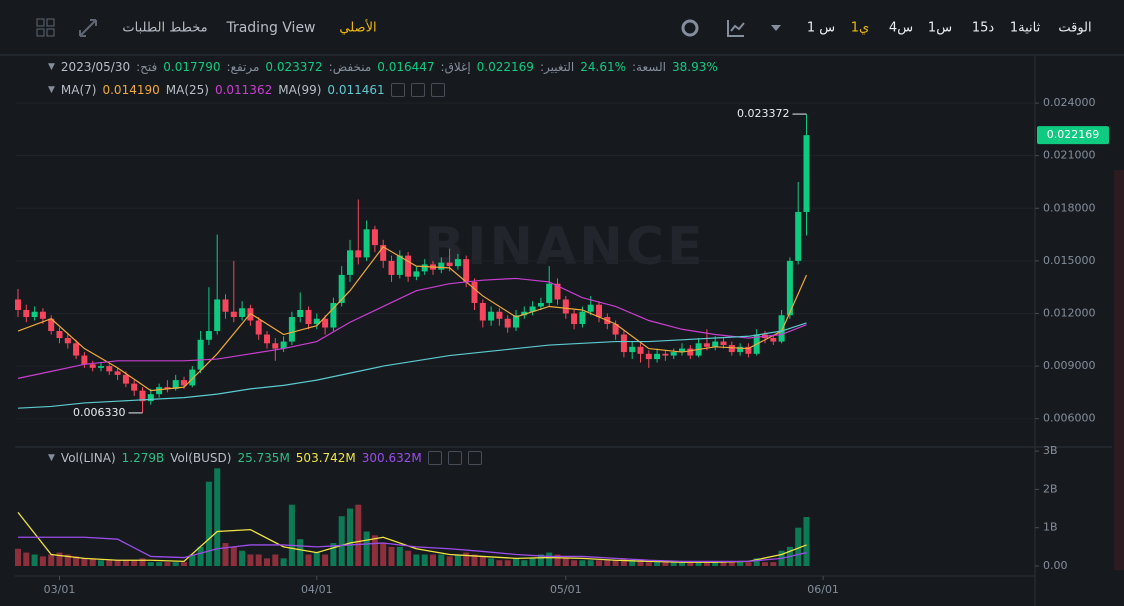 The height and width of the screenshot is (606, 1124). I want to click on info-label: مرتفع:, so click(243, 67).